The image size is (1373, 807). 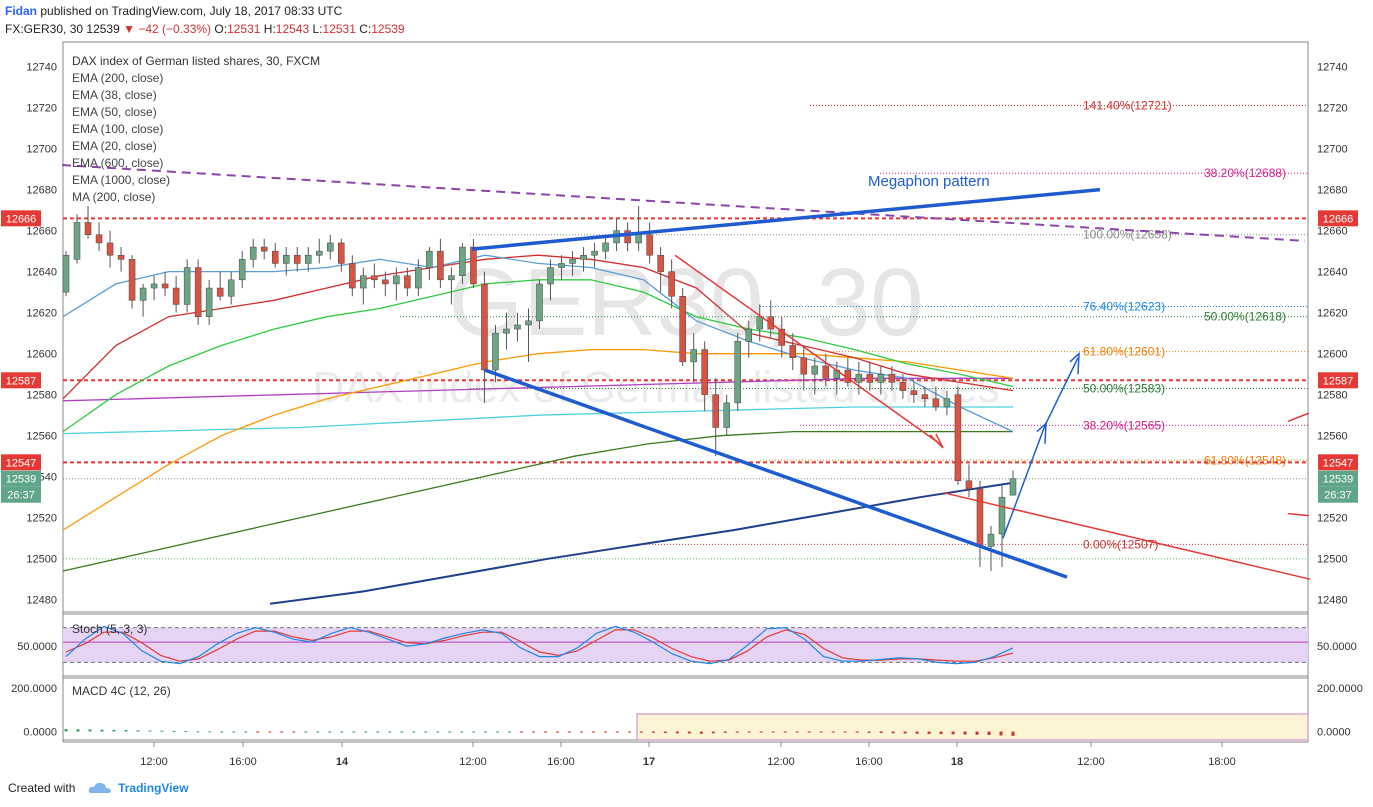 I want to click on megaphone-upper-line, so click(x=786, y=219).